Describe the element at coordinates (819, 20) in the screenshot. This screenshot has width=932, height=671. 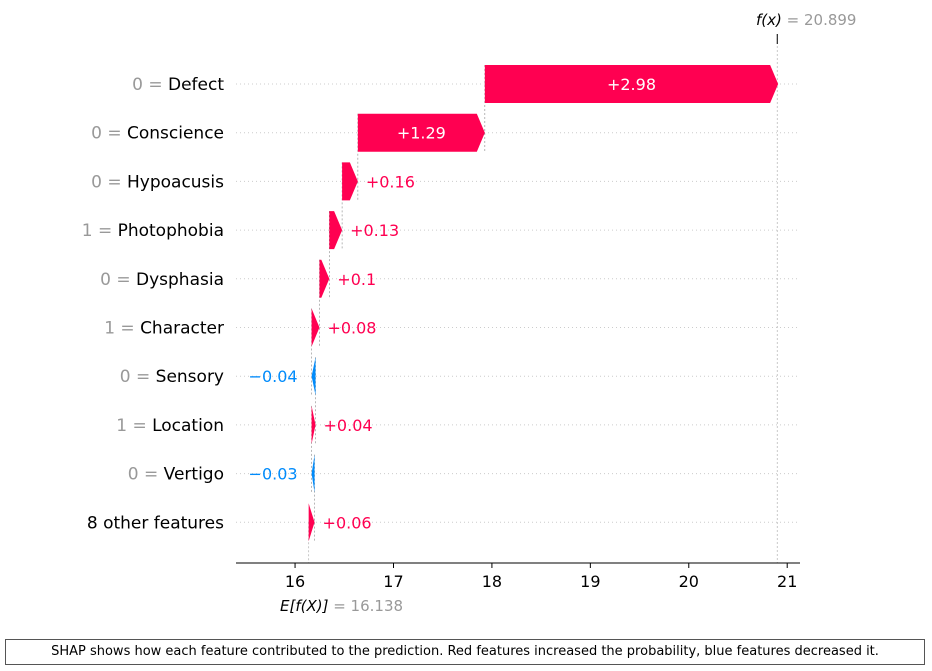
I see `final-value: = 20.899` at that location.